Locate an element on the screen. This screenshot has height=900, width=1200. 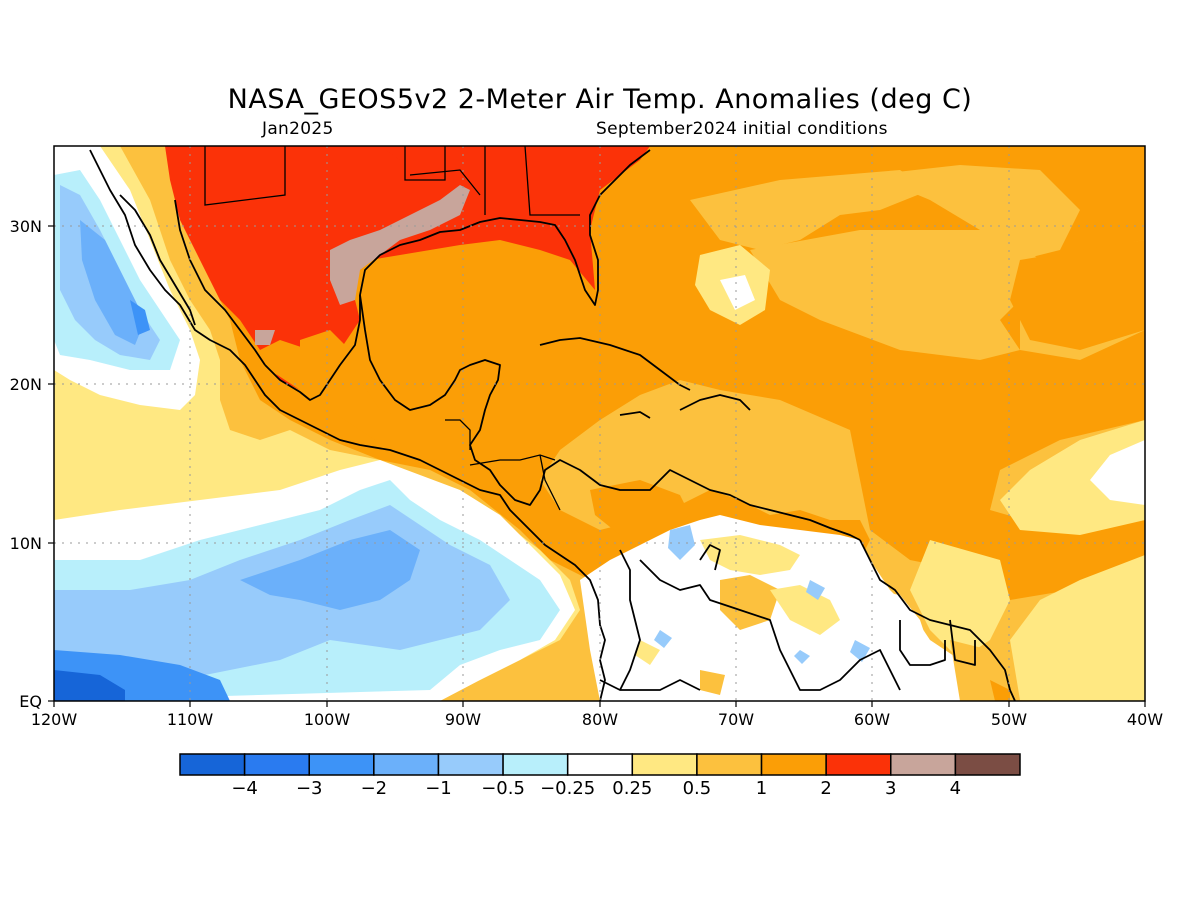
colorbar-label: 0.5 is located at coordinates (697, 788).